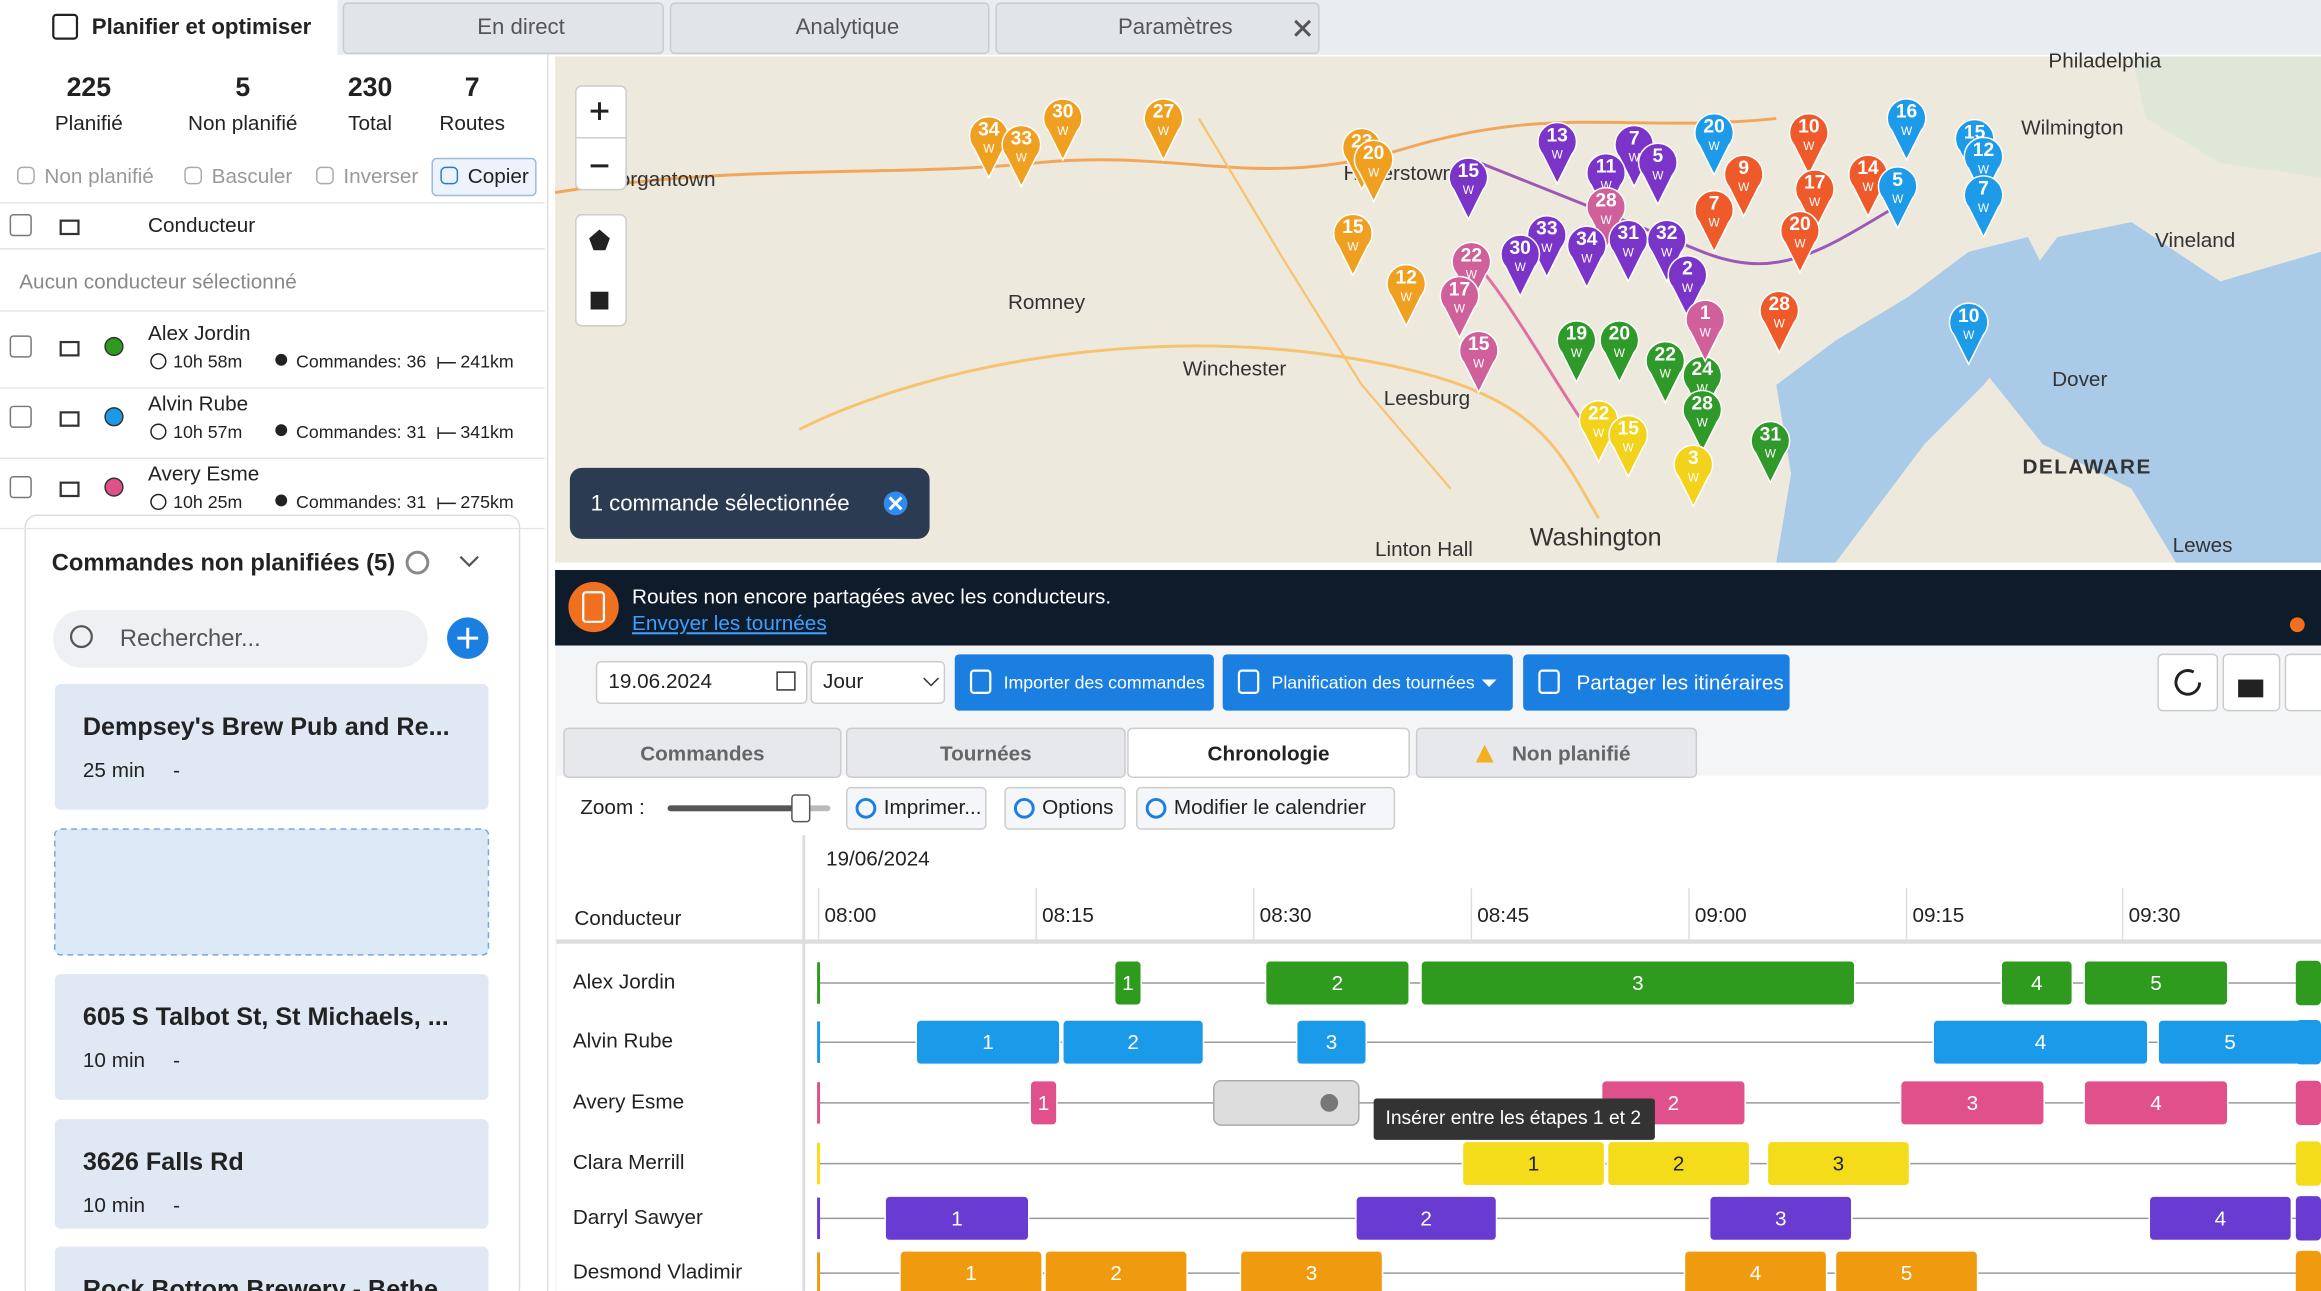 The height and width of the screenshot is (1291, 2321). I want to click on settings-icon, so click(417, 562).